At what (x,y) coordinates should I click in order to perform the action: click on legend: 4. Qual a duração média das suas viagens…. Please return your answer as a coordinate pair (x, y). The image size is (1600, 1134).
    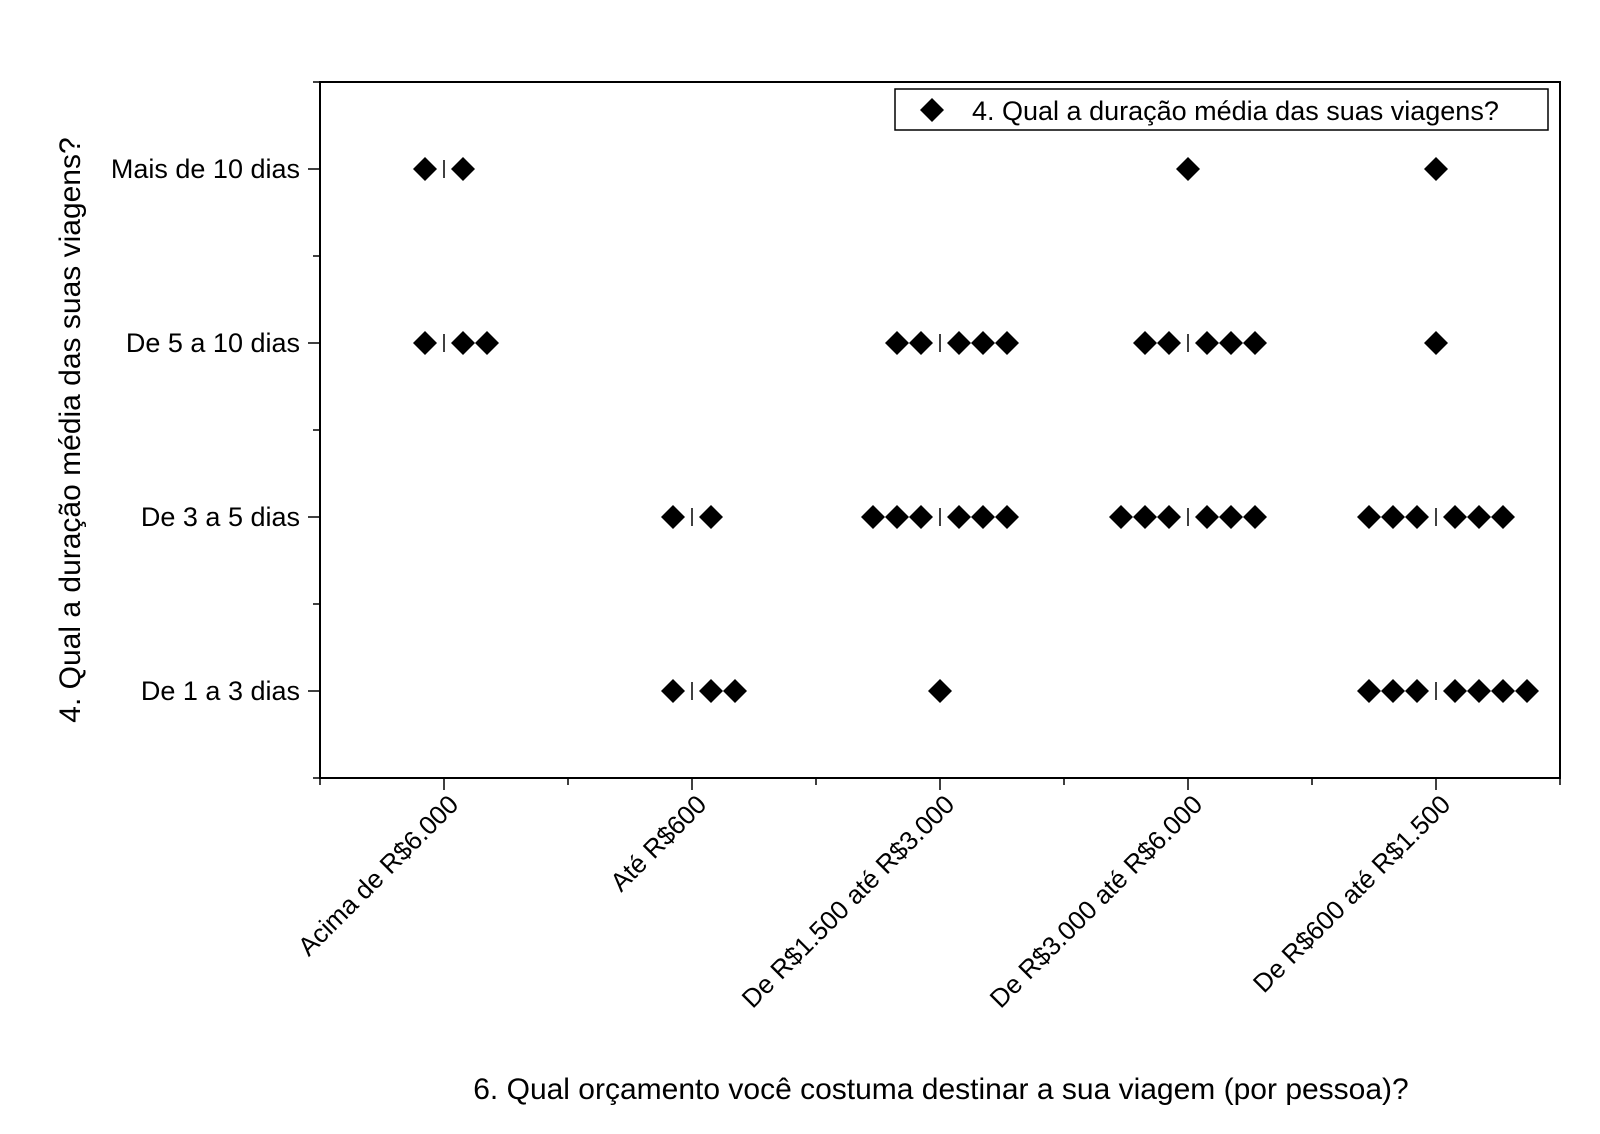
    Looking at the image, I should click on (1221, 109).